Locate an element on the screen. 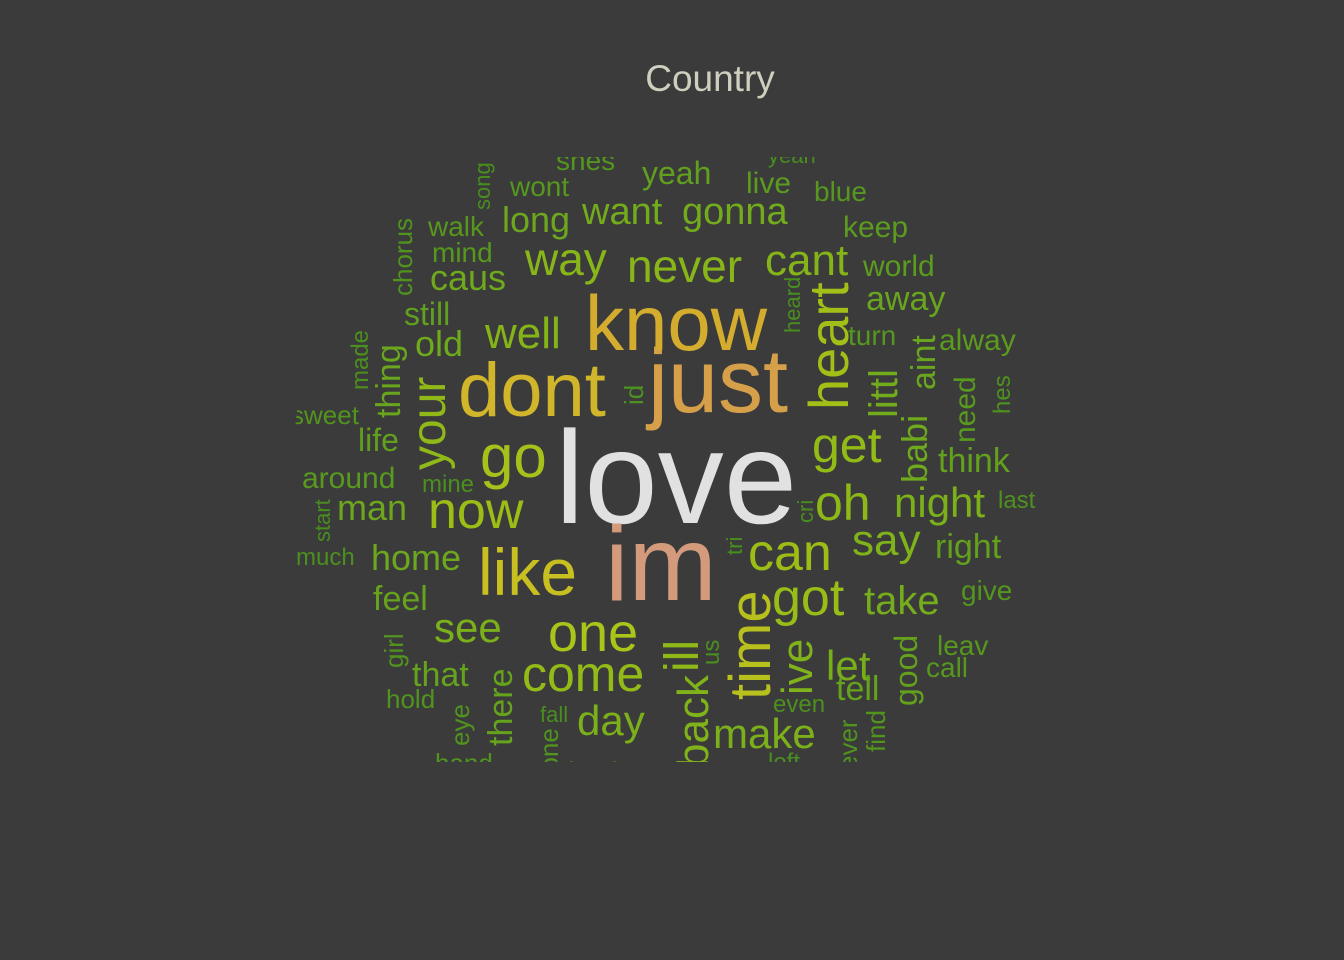 Image resolution: width=1344 pixels, height=960 pixels. word-aint: aint is located at coordinates (924, 362).